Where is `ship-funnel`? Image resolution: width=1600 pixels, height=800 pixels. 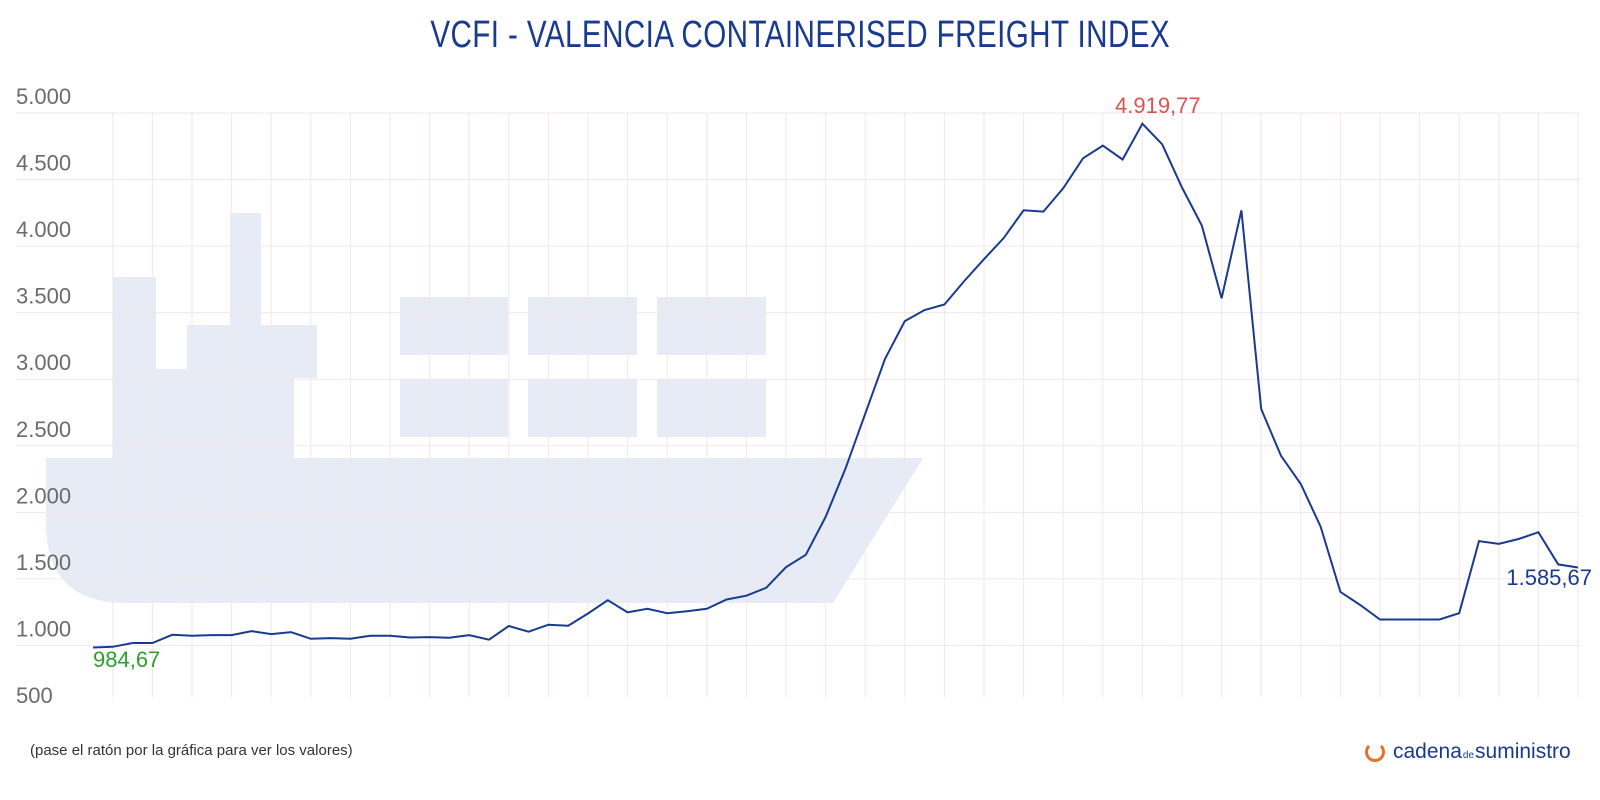 ship-funnel is located at coordinates (134, 372).